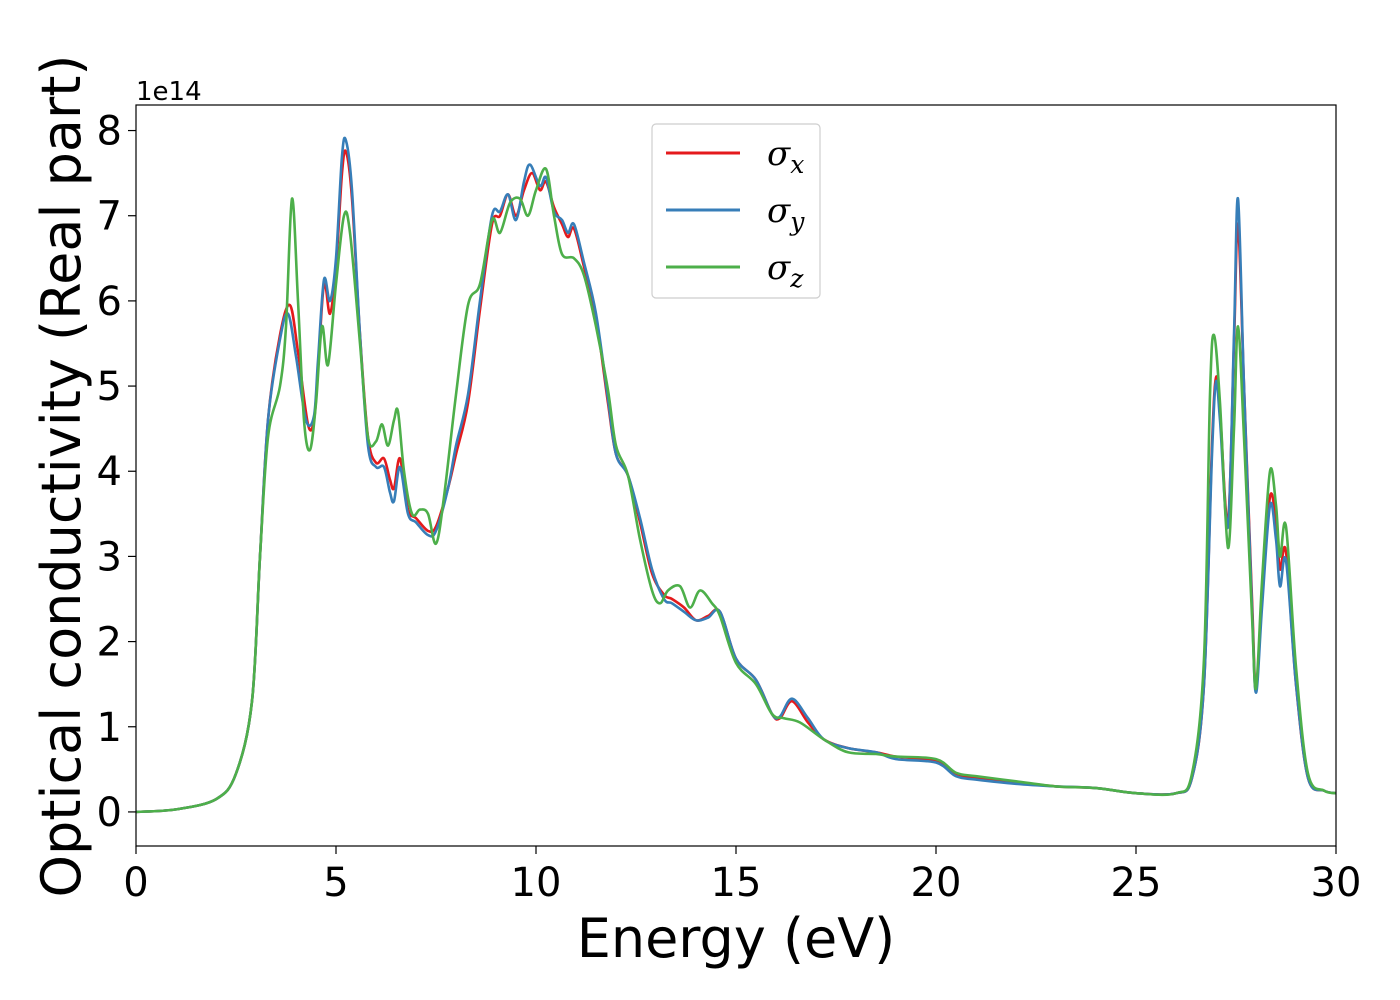  Describe the element at coordinates (169, 92) in the screenshot. I see `y-offset-label: 1e14` at that location.